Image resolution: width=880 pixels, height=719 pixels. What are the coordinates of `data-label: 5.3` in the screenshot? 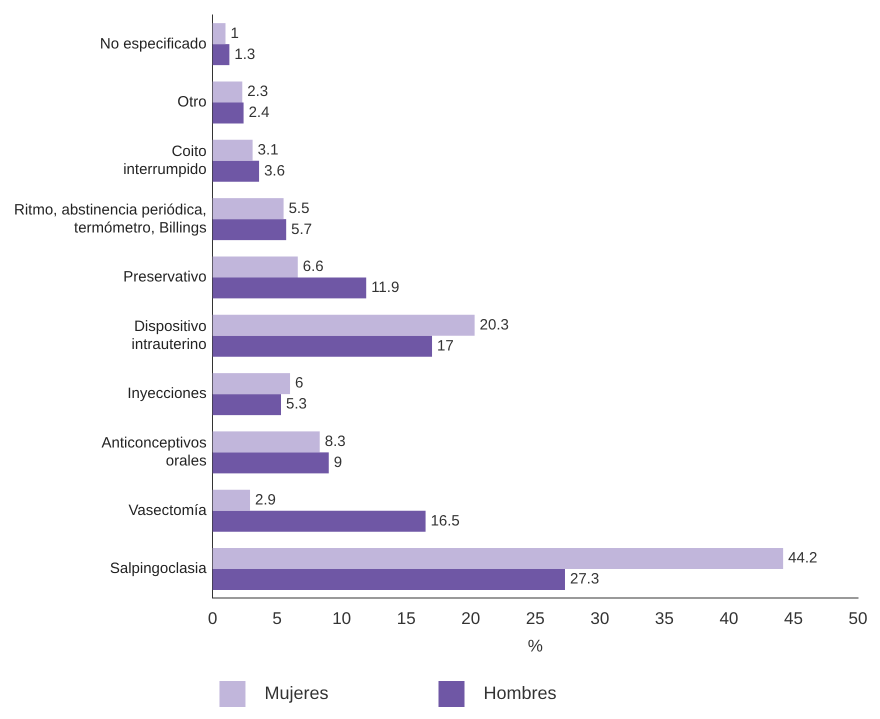 It's located at (296, 404).